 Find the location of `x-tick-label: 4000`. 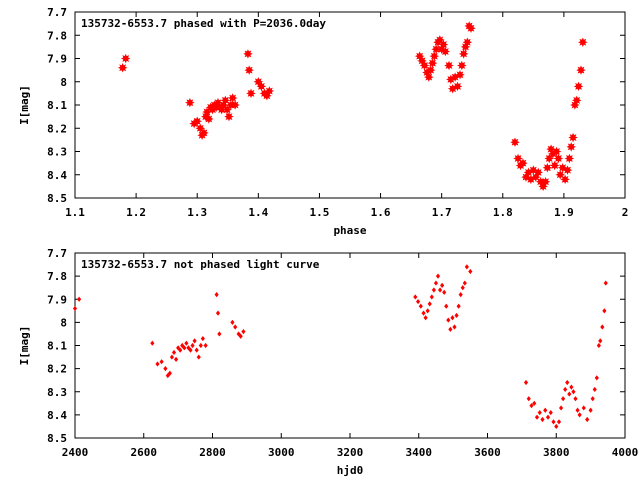

x-tick-label: 4000 is located at coordinates (625, 452).